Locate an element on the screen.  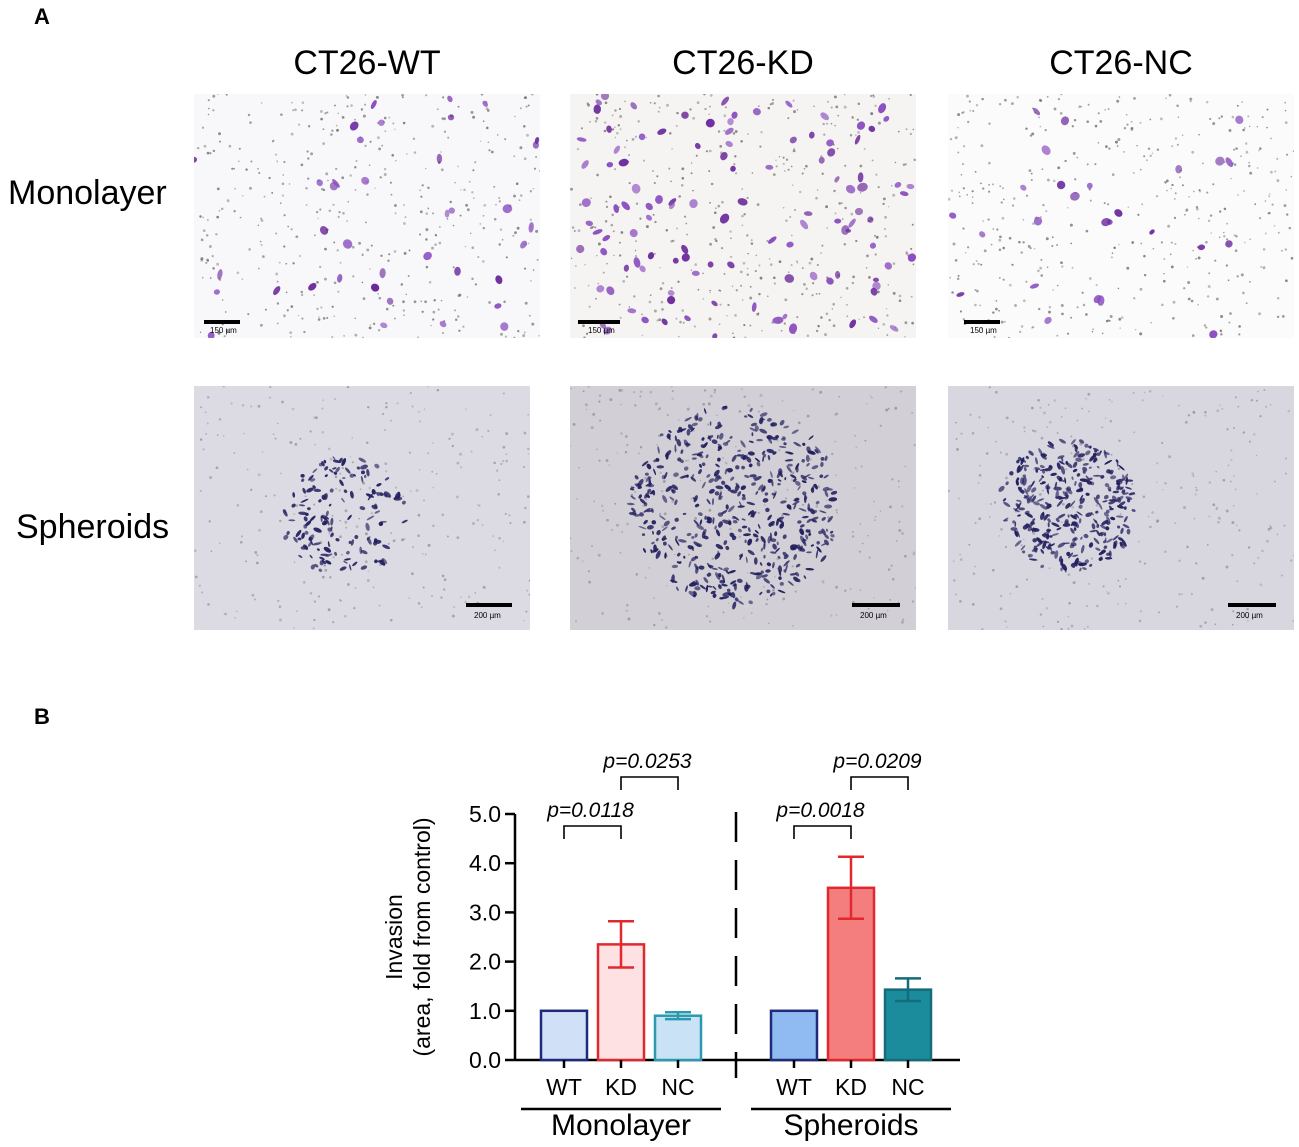
p-value-label: p=0.0118 is located at coordinates (590, 810).